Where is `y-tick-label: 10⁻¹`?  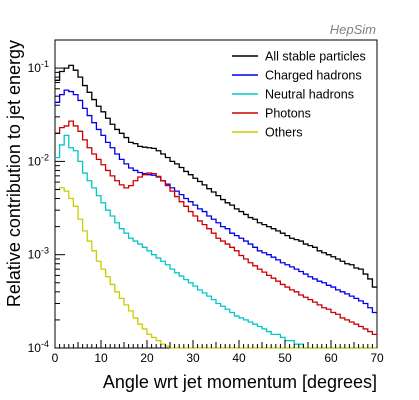 y-tick-label: 10⁻¹ is located at coordinates (38, 67).